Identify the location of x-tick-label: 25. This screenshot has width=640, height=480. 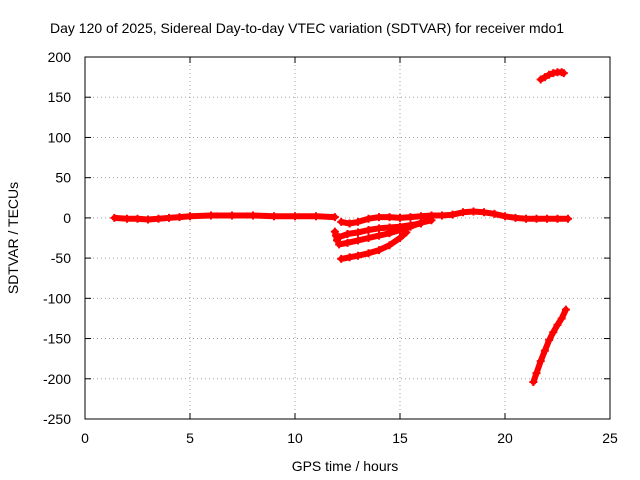
(610, 438).